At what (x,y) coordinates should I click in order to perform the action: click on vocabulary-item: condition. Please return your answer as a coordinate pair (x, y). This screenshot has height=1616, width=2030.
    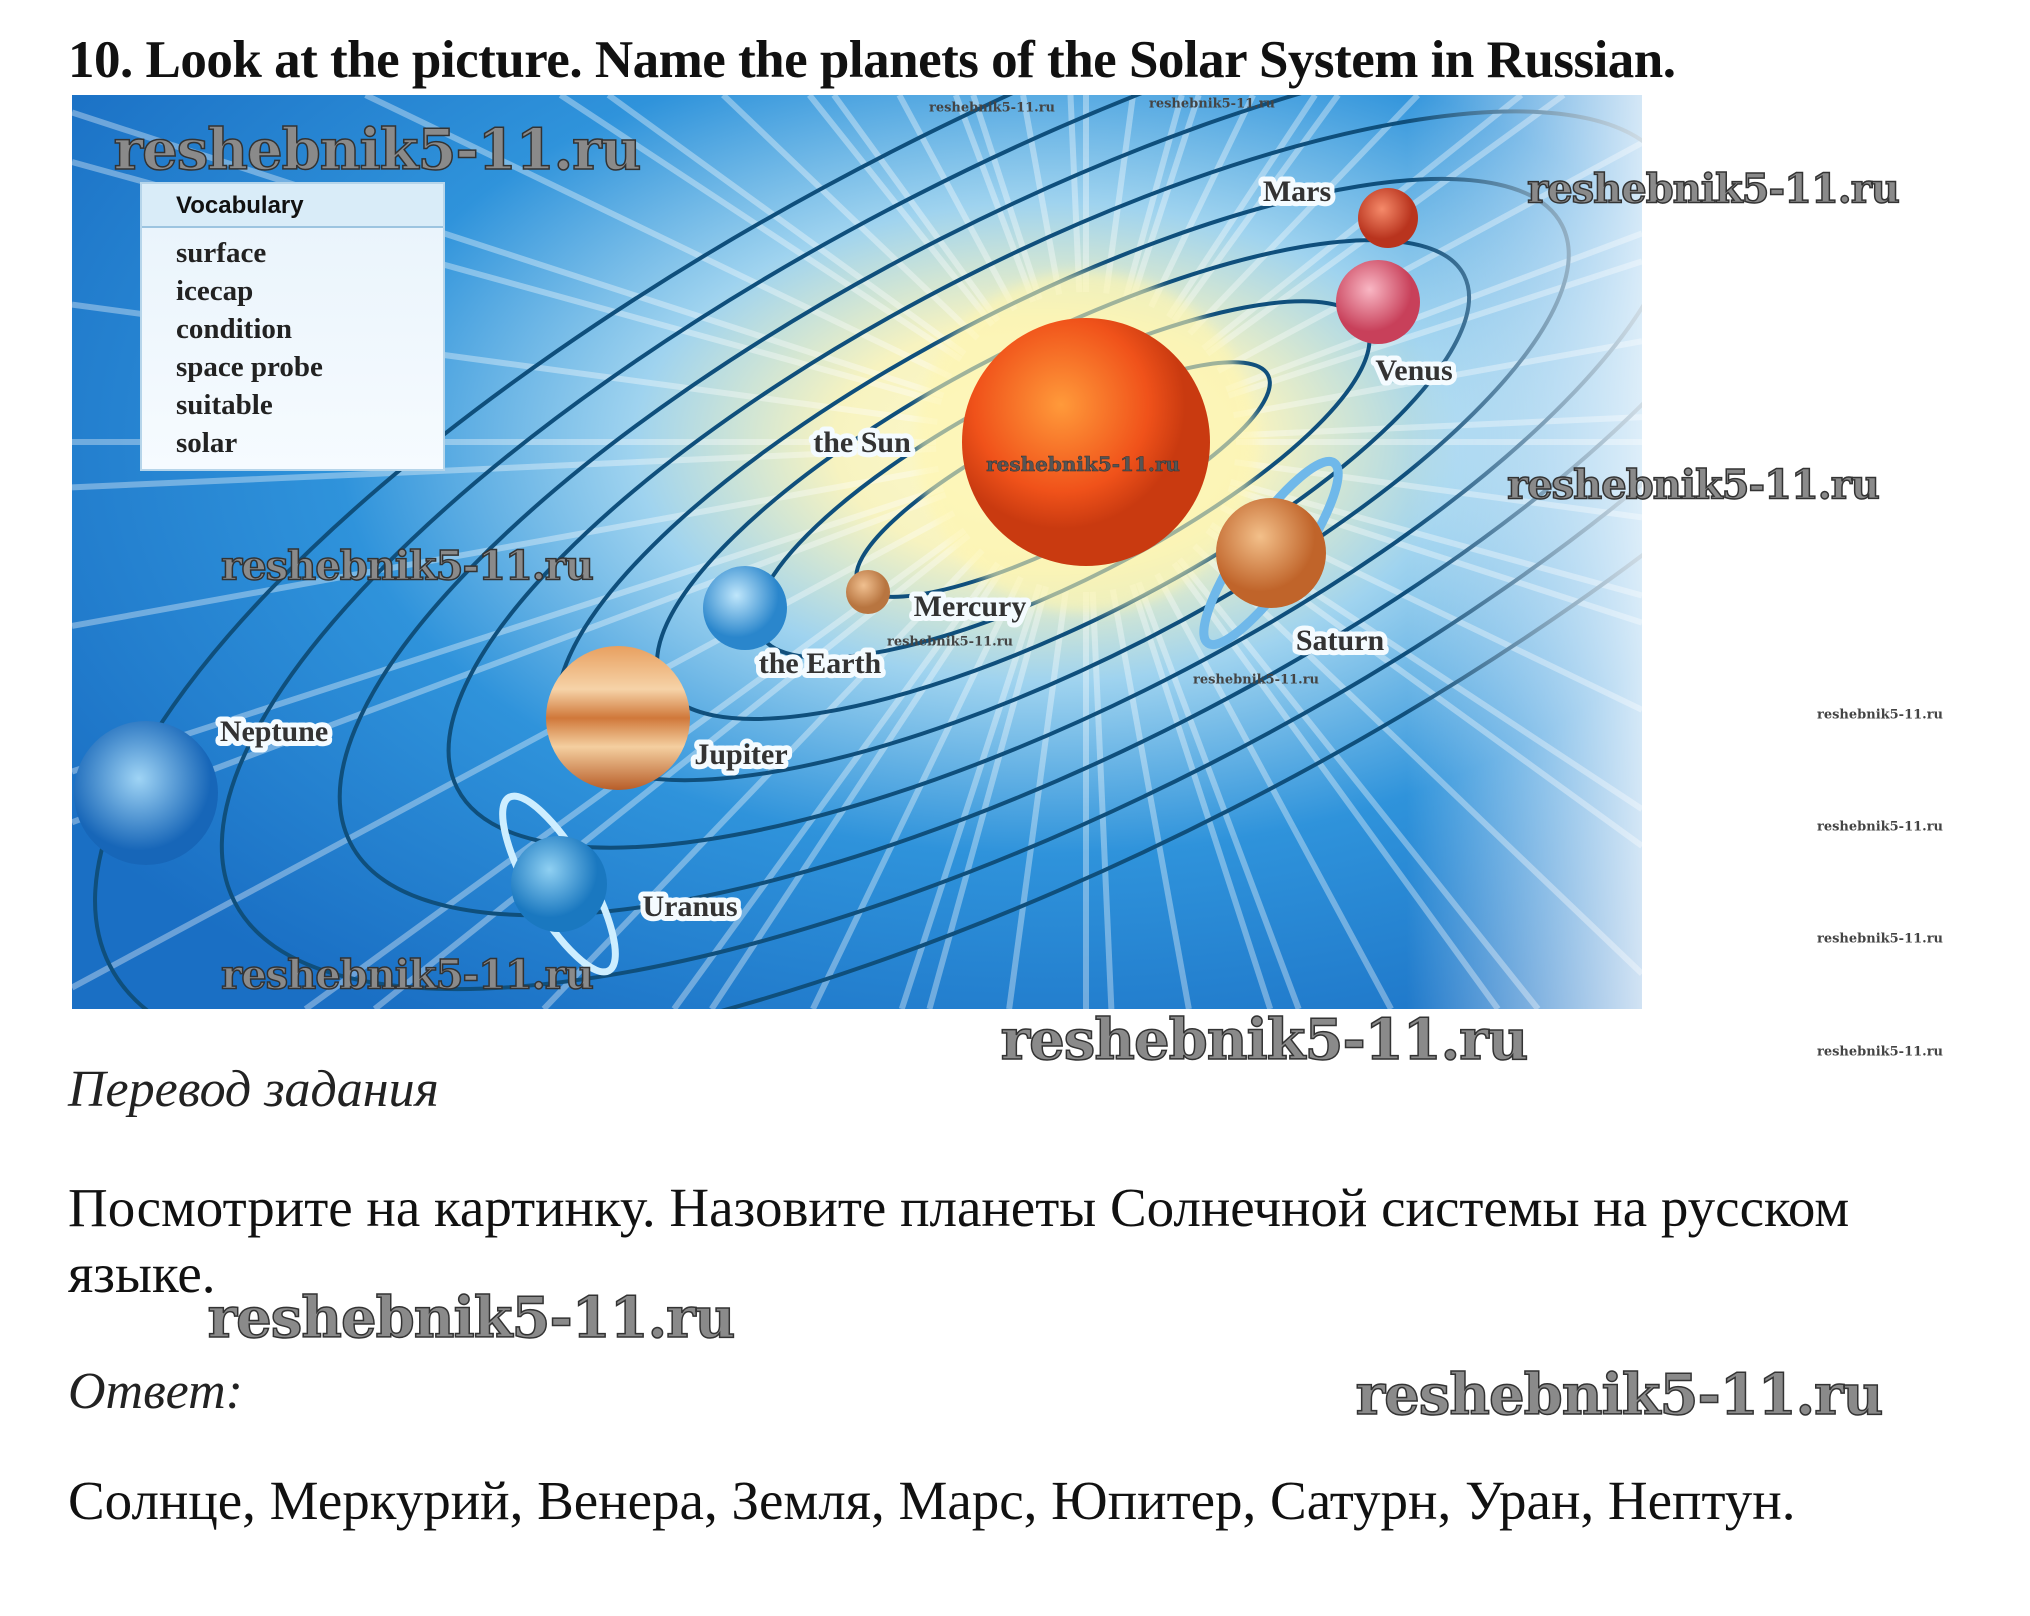
    Looking at the image, I should click on (234, 329).